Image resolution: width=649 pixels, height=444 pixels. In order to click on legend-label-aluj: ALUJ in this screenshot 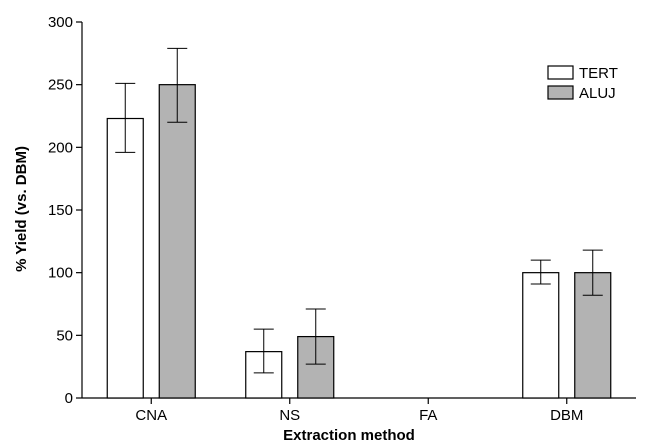, I will do `click(597, 93)`.